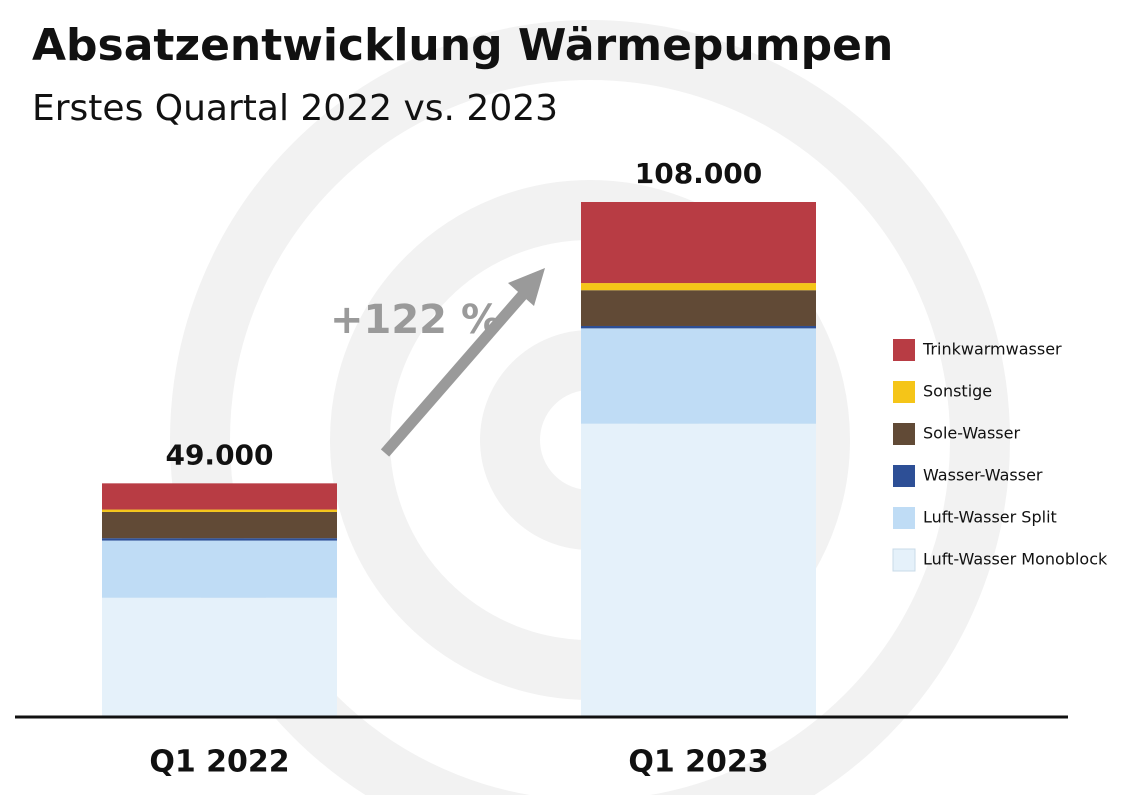 The width and height of the screenshot is (1144, 795). I want to click on total-label: 49.000, so click(219, 454).